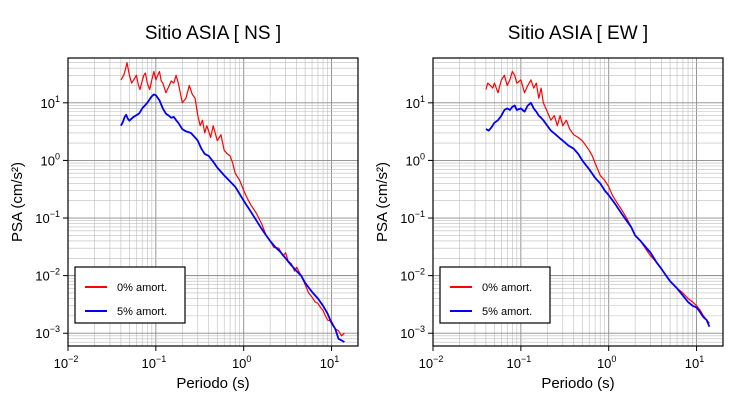 This screenshot has height=400, width=730. Describe the element at coordinates (213, 33) in the screenshot. I see `chart-title: Sitio ASIA [ NS ]` at that location.